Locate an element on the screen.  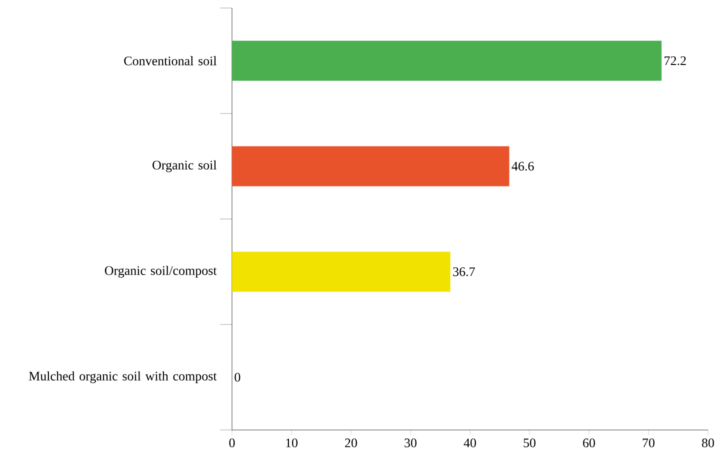
y-tick-label: Conventional soil is located at coordinates (170, 61).